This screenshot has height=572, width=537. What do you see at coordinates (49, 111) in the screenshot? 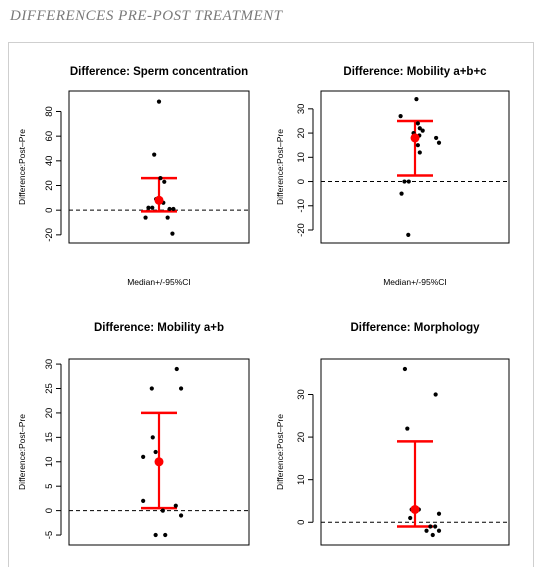
I see `y-tick-label: 80` at bounding box center [49, 111].